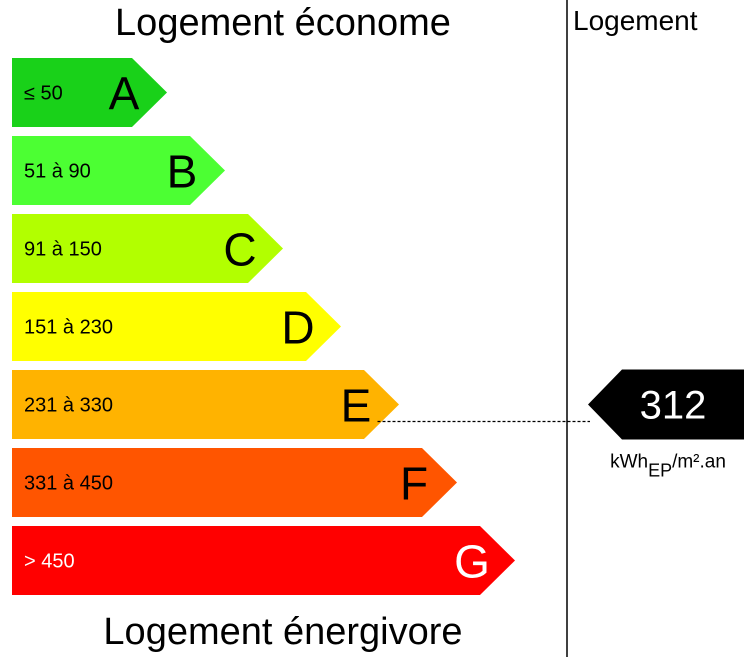 Image resolution: width=756 pixels, height=657 pixels. I want to click on unit-prefix: kWh, so click(629, 462).